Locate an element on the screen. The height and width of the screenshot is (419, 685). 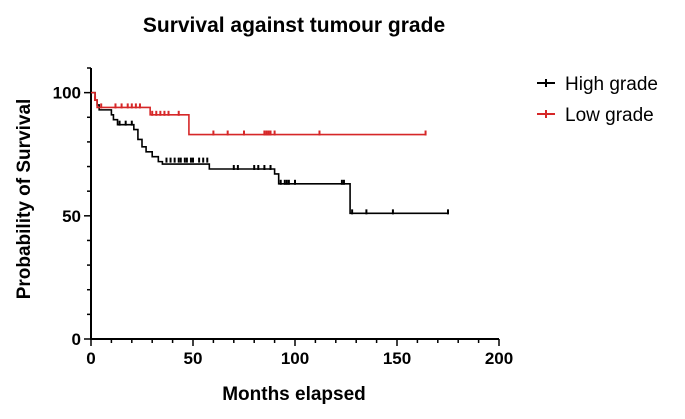
y-tick-label: 50 is located at coordinates (71, 216).